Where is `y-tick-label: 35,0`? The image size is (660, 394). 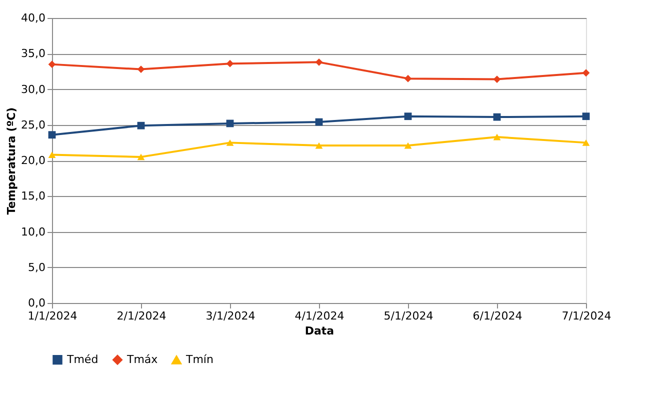 y-tick-label: 35,0 is located at coordinates (33, 53).